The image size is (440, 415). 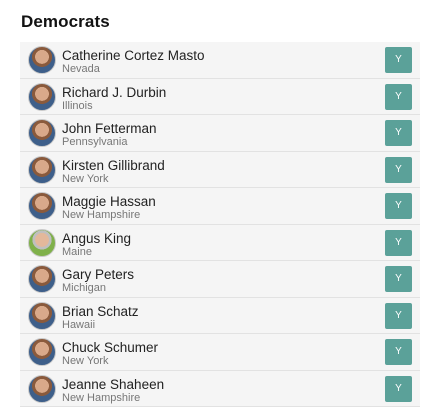 I want to click on senator-row: Jeanne Shaheen New Hampshire Y, so click(x=220, y=388).